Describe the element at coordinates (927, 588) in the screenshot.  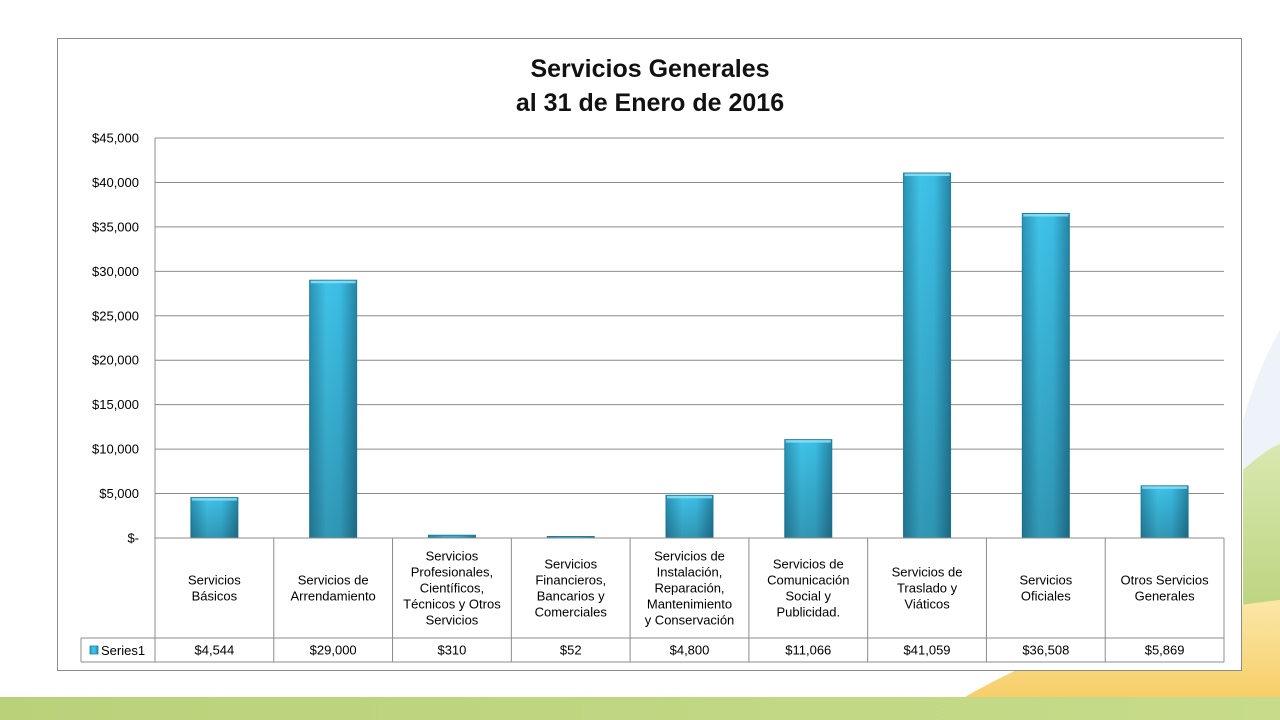
I see `category-label: Servicios de Traslado y Viáticos` at that location.